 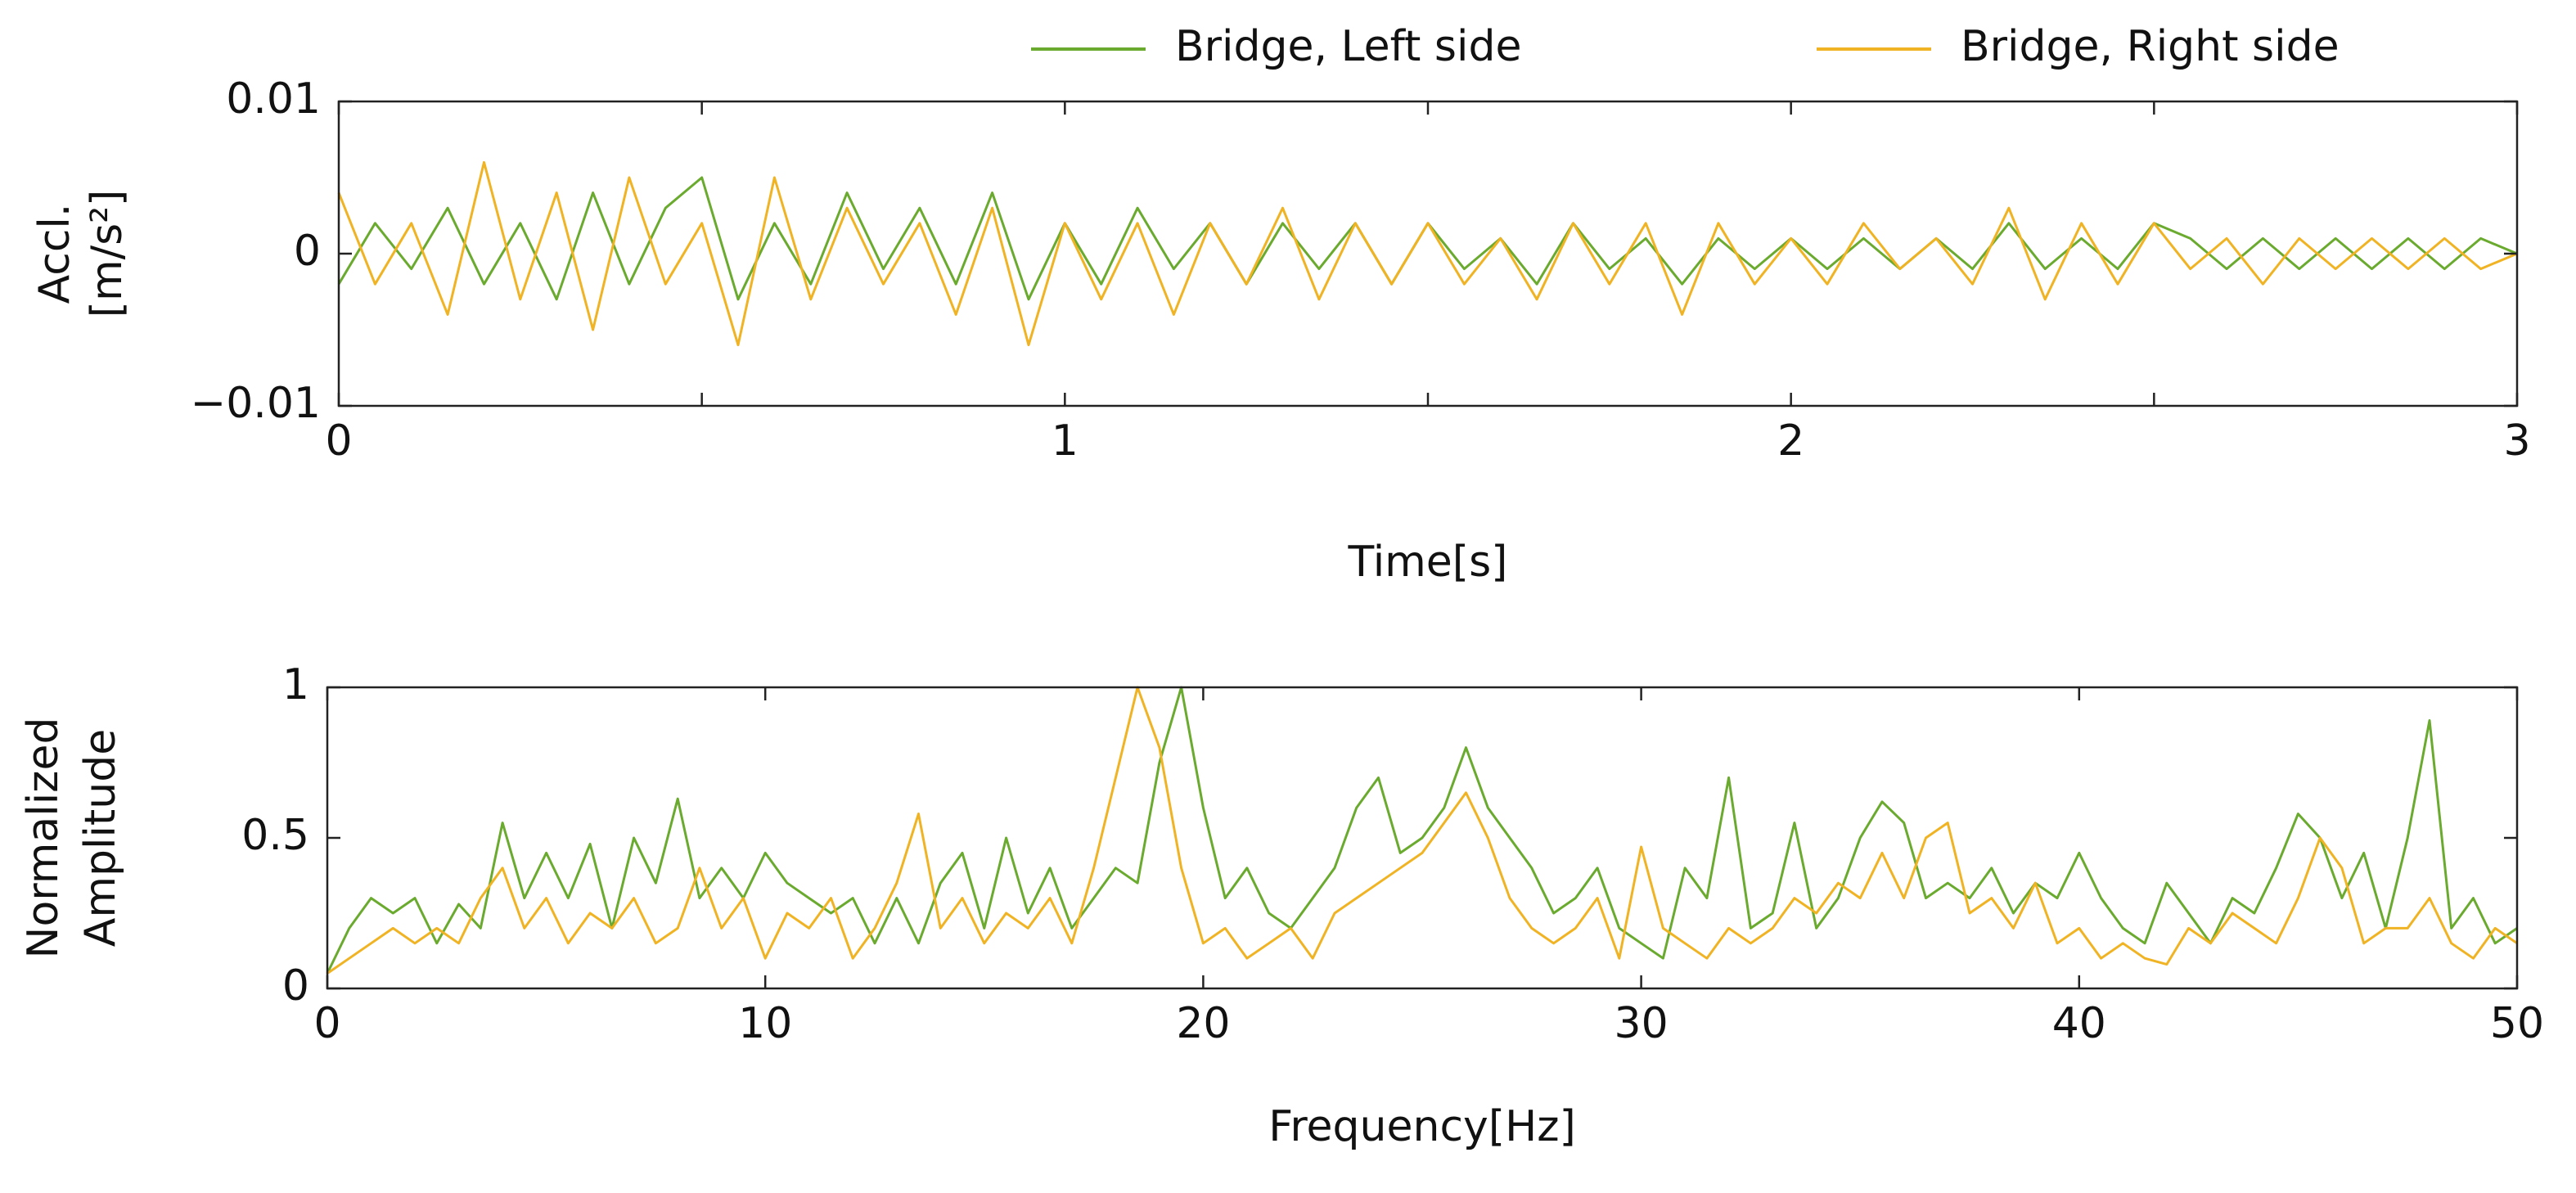 I want to click on legend-label: Bridge, Right side, so click(x=2150, y=46).